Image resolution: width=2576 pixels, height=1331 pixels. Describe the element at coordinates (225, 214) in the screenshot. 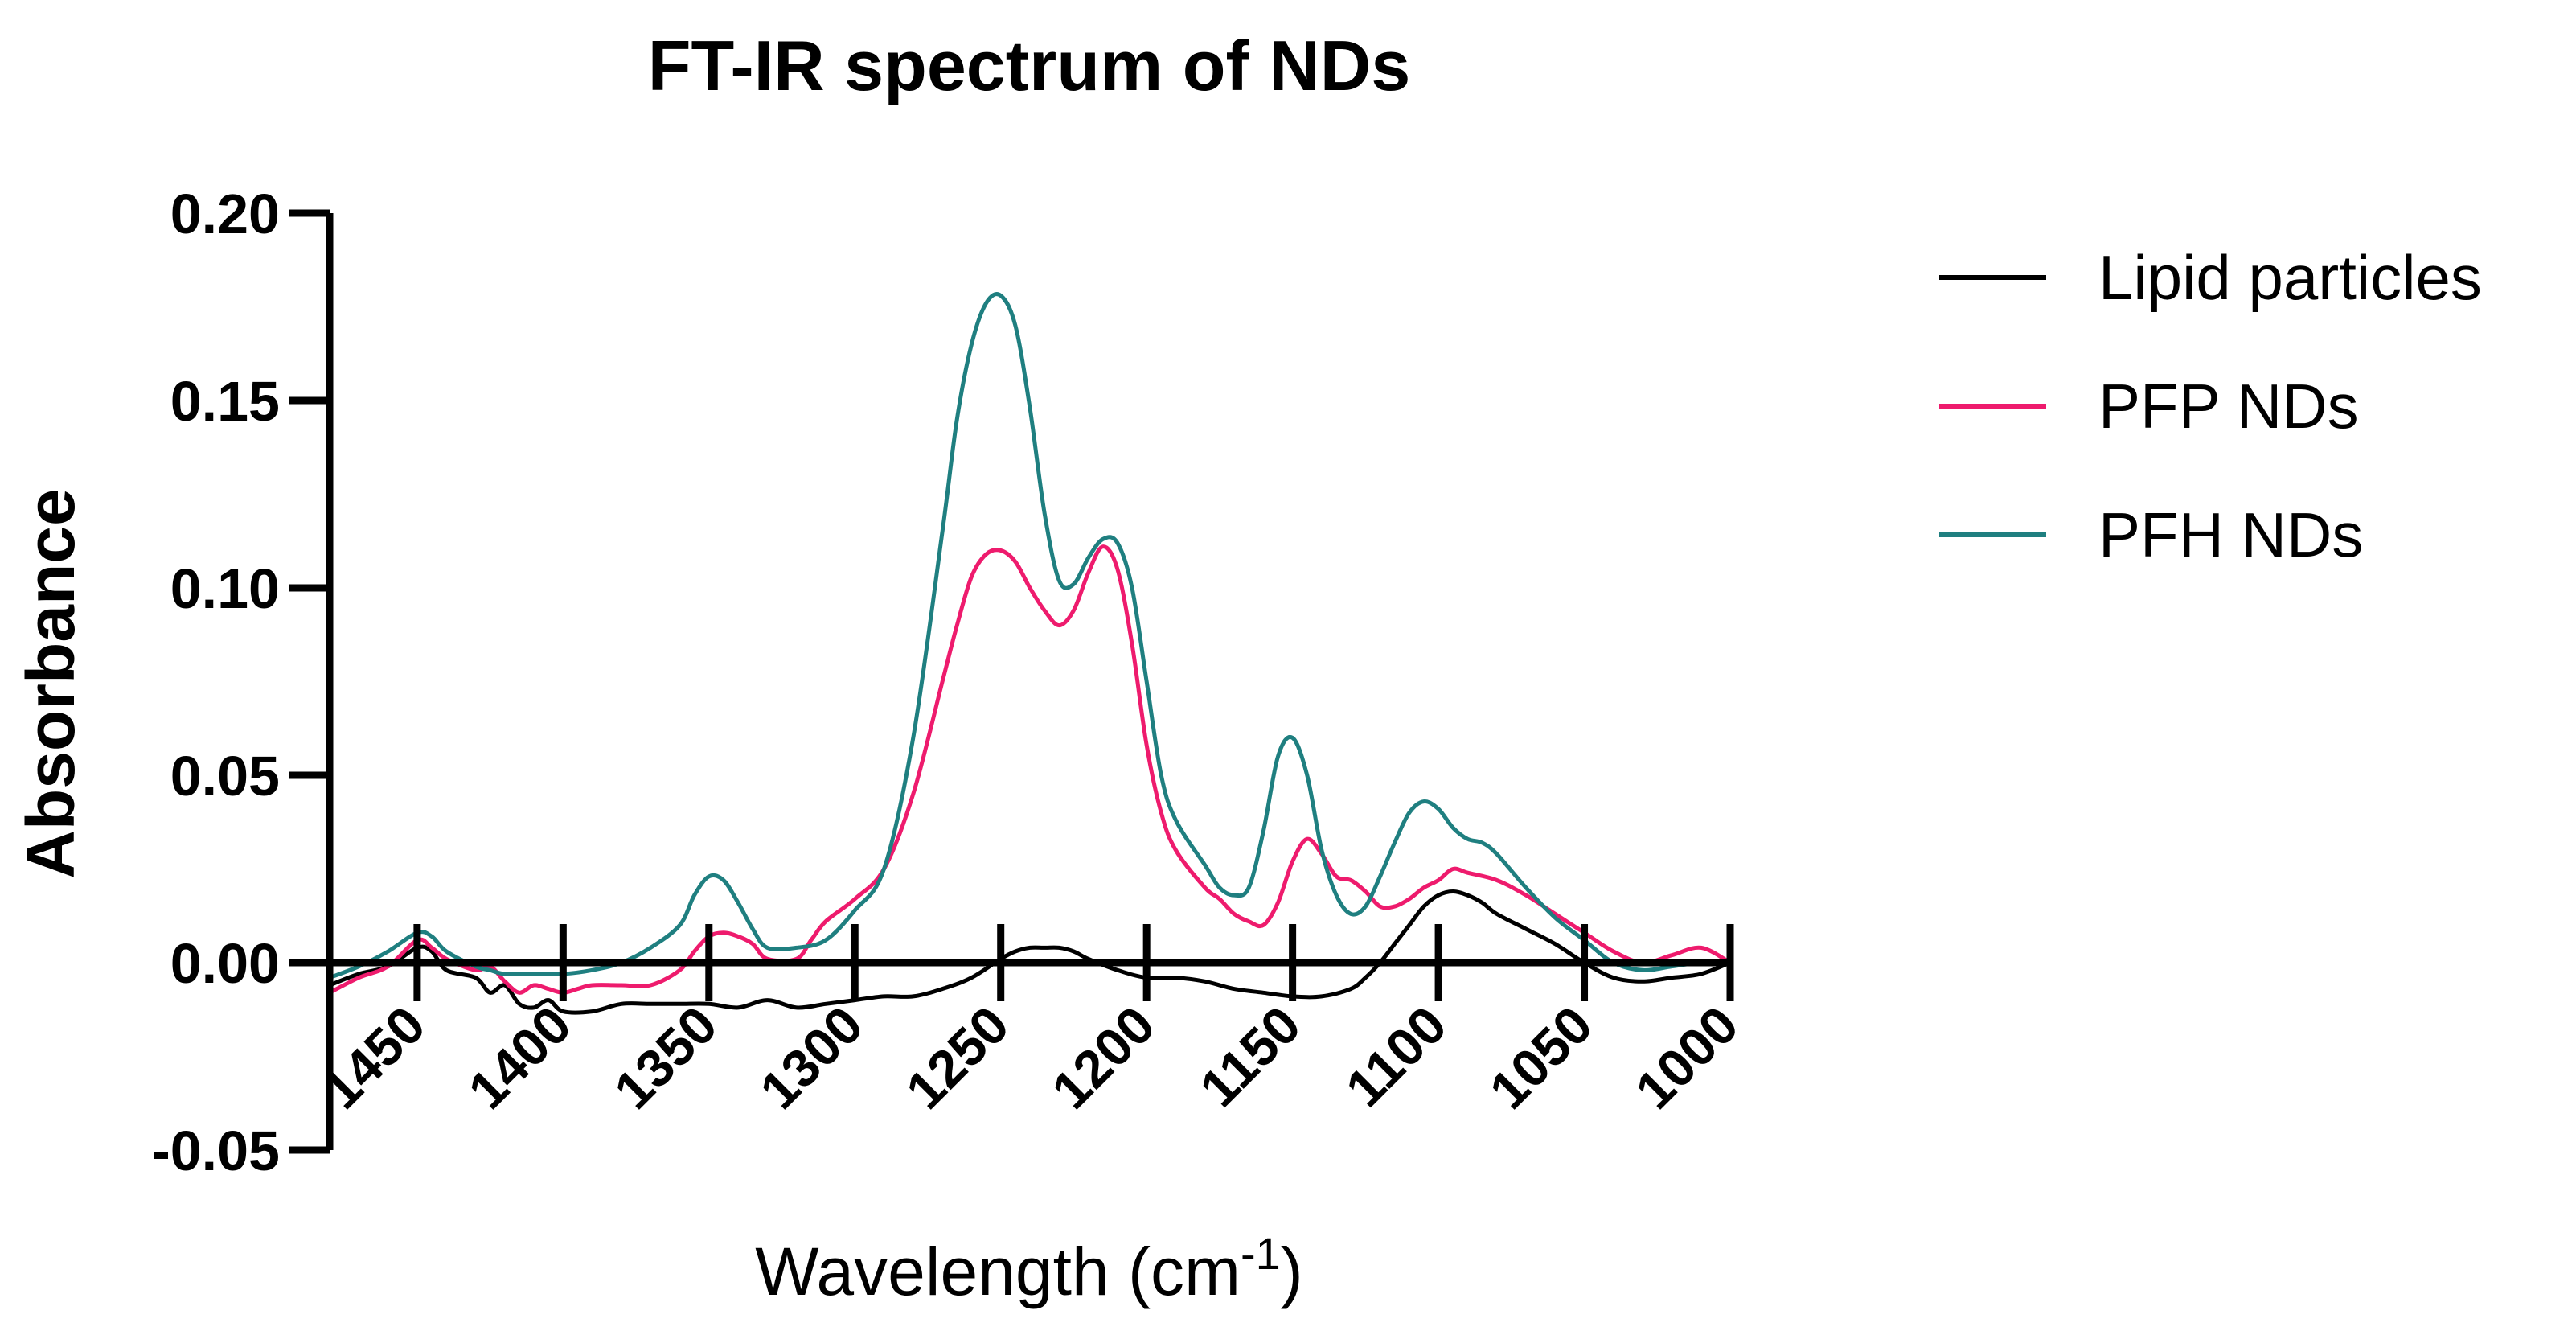

I see `y-tick-label: 0.20` at that location.